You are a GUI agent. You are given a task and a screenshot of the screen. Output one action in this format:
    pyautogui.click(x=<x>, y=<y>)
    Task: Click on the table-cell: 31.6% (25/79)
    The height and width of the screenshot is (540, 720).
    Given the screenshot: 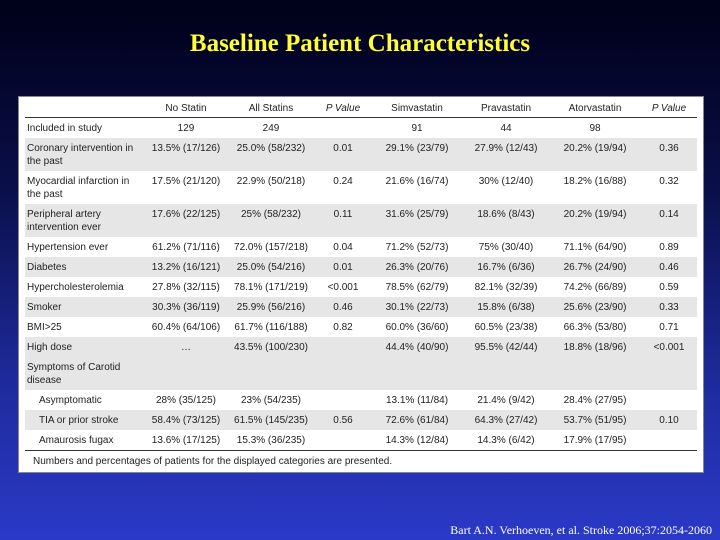 What is the action you would take?
    pyautogui.click(x=417, y=220)
    